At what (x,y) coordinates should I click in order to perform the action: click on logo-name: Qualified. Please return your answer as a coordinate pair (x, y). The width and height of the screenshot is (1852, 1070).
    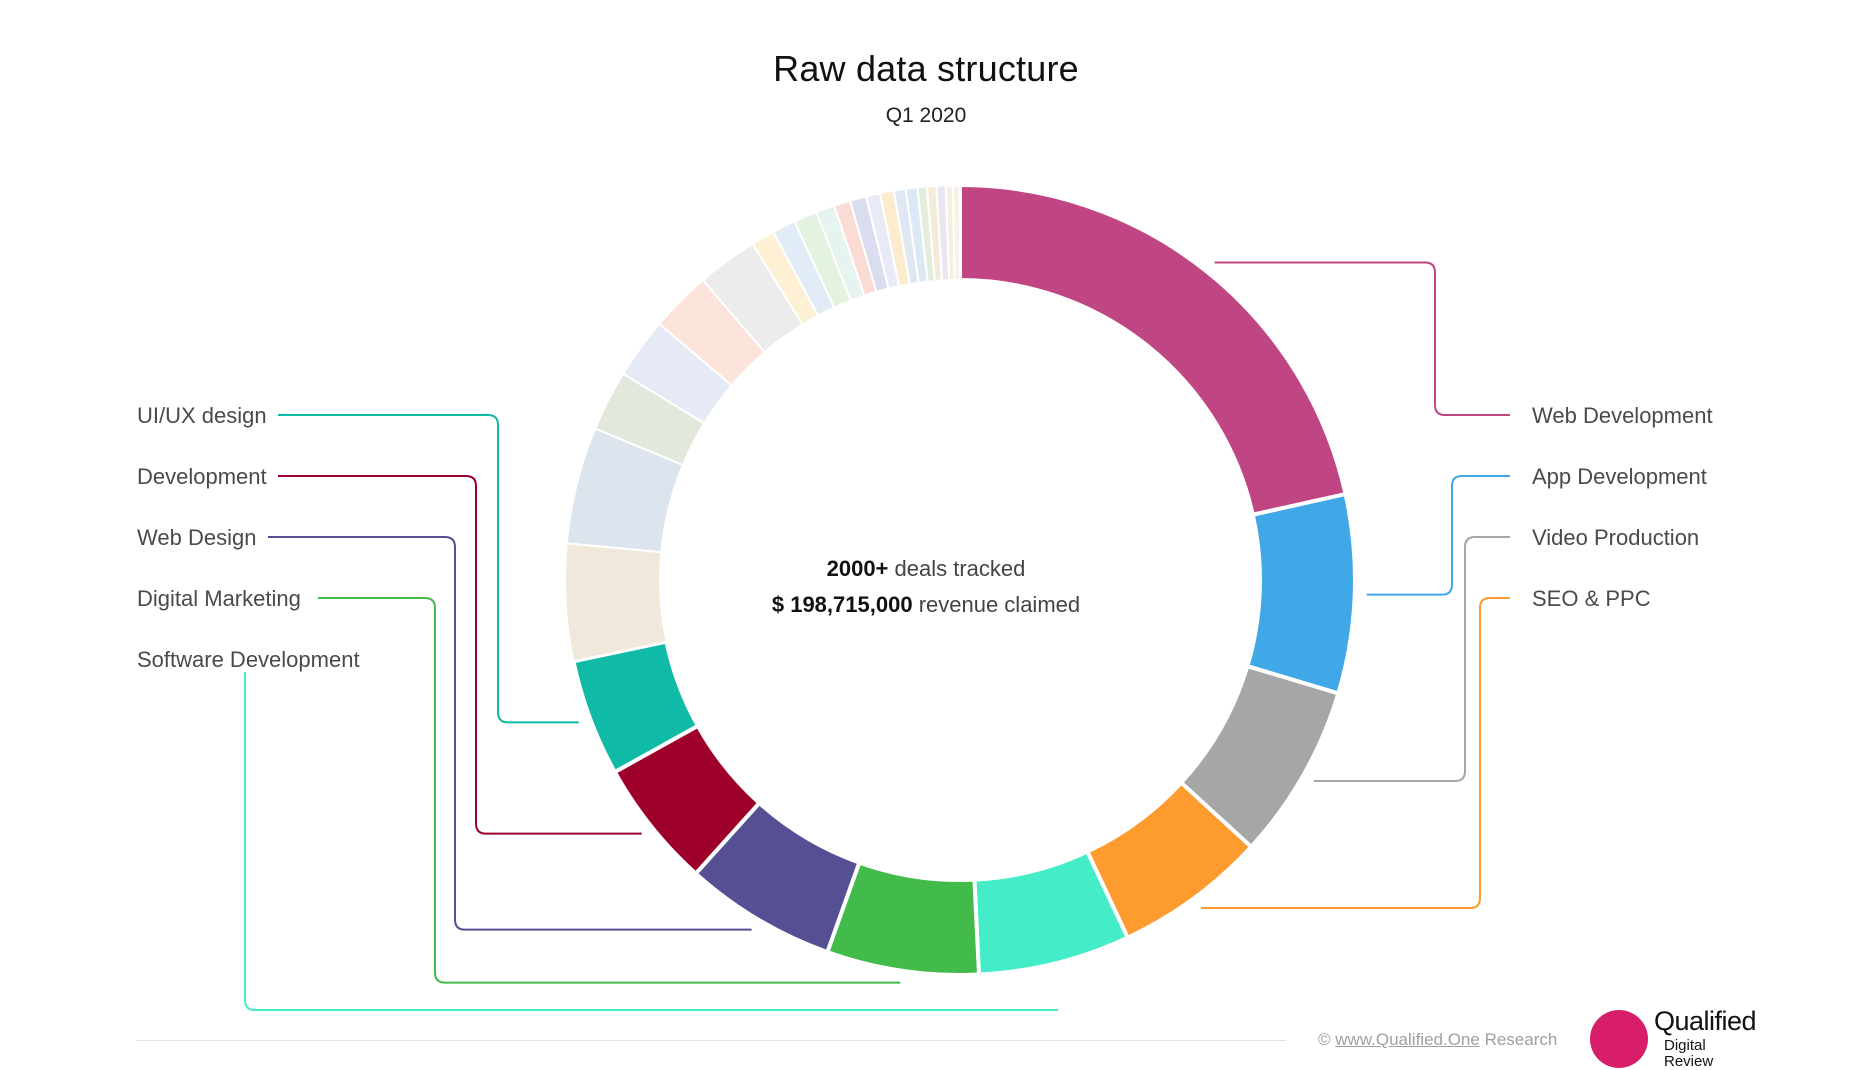
    Looking at the image, I should click on (1705, 1021).